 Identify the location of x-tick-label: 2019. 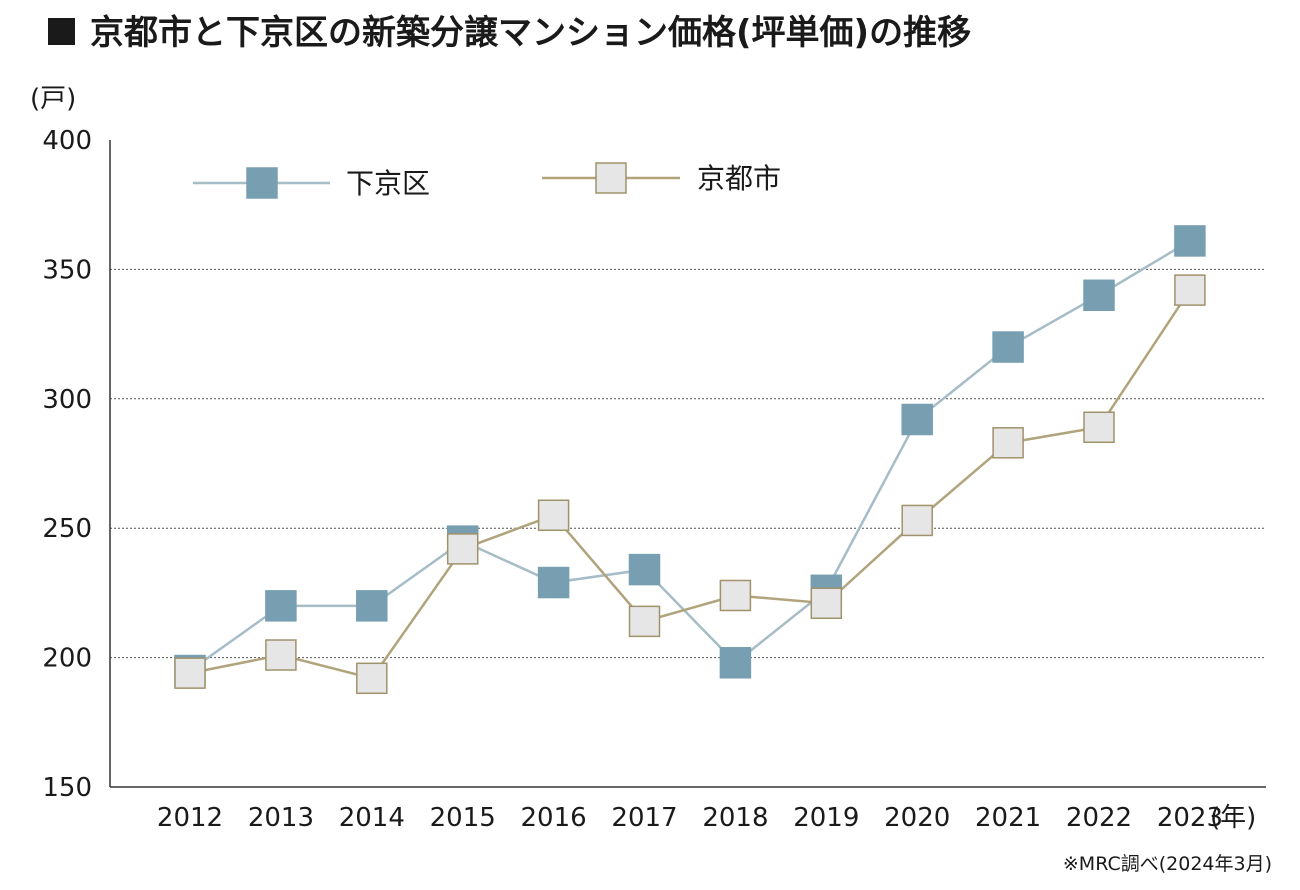
(826, 818).